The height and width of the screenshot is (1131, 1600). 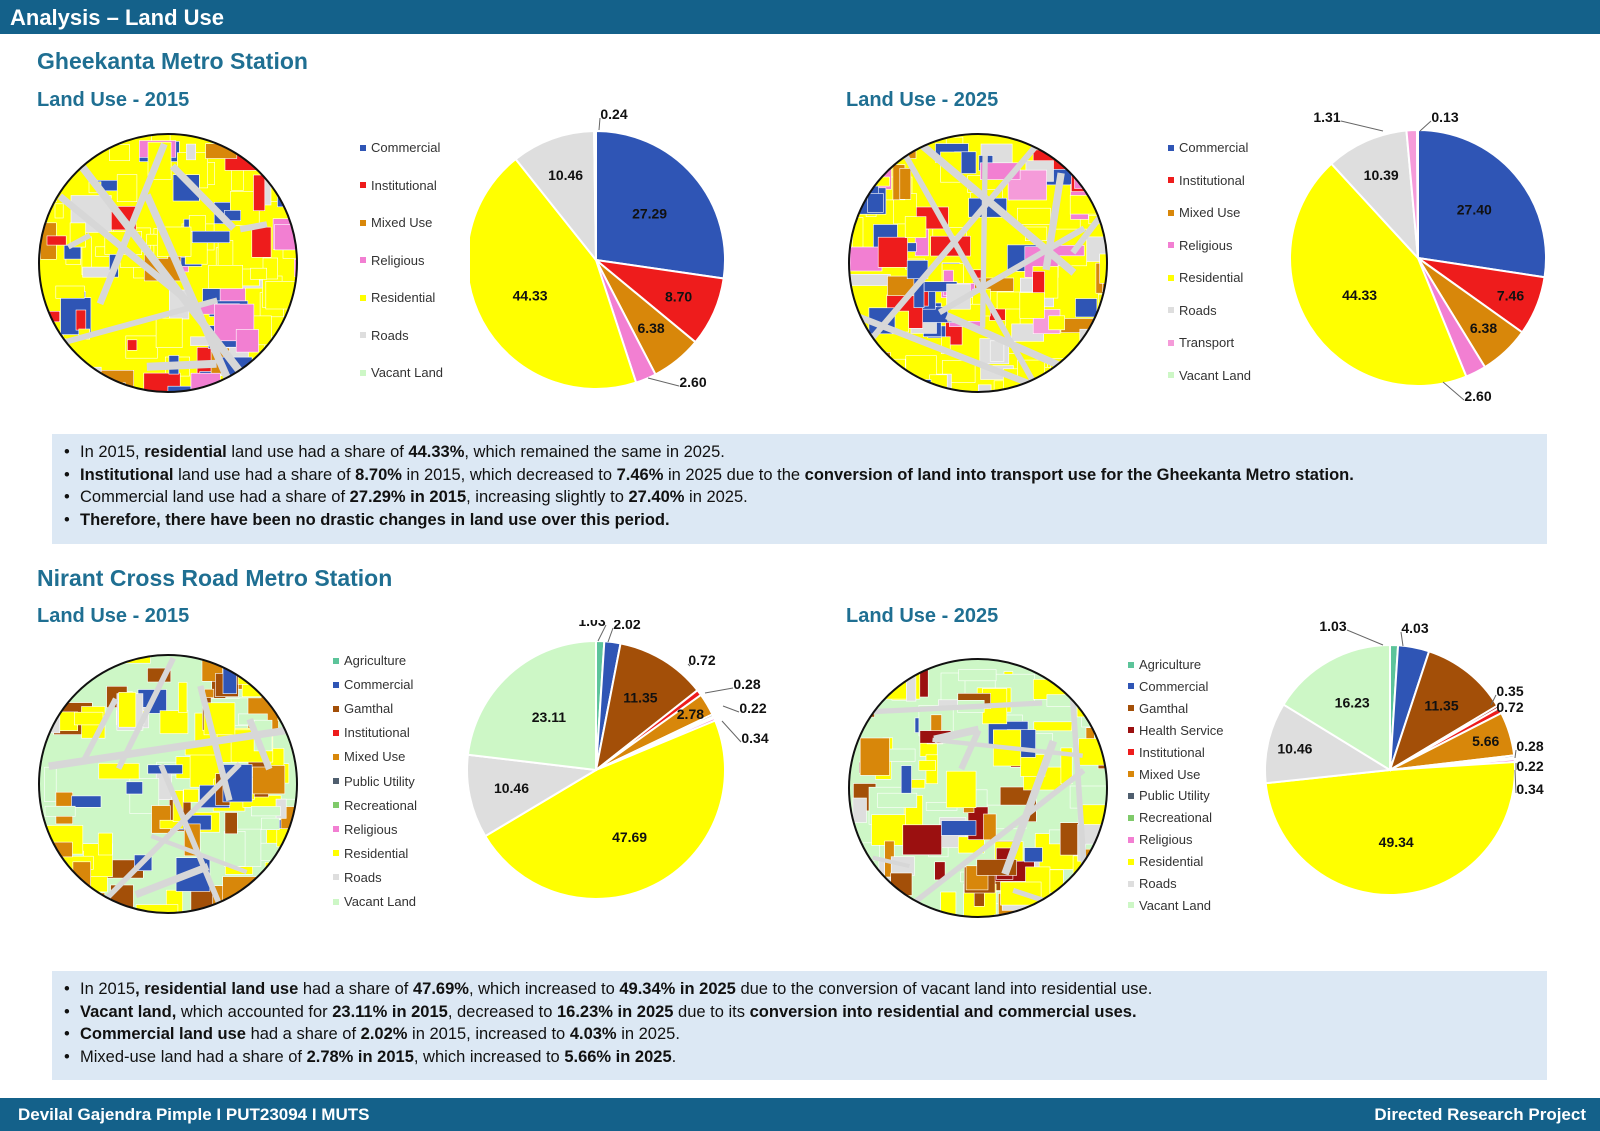 What do you see at coordinates (436, 452) in the screenshot?
I see `note-text: 44.33%` at bounding box center [436, 452].